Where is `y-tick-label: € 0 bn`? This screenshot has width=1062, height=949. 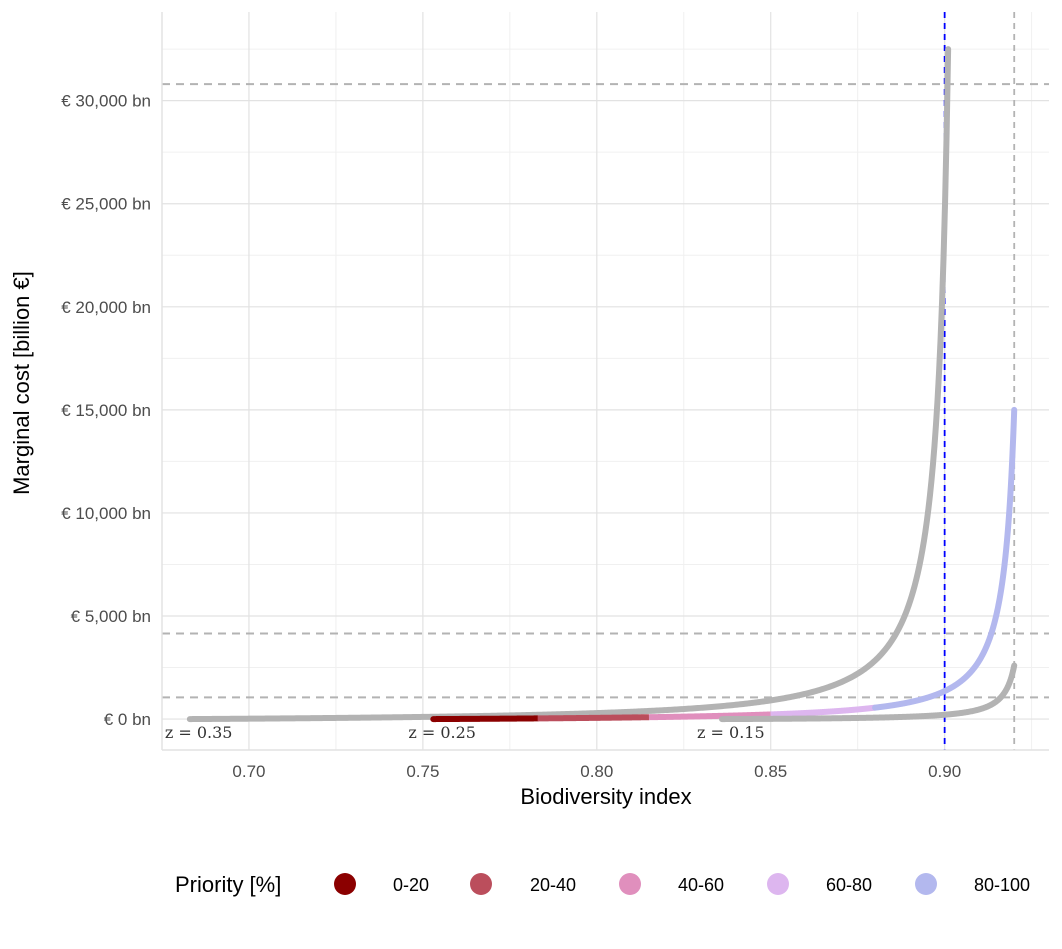 y-tick-label: € 0 bn is located at coordinates (127, 719).